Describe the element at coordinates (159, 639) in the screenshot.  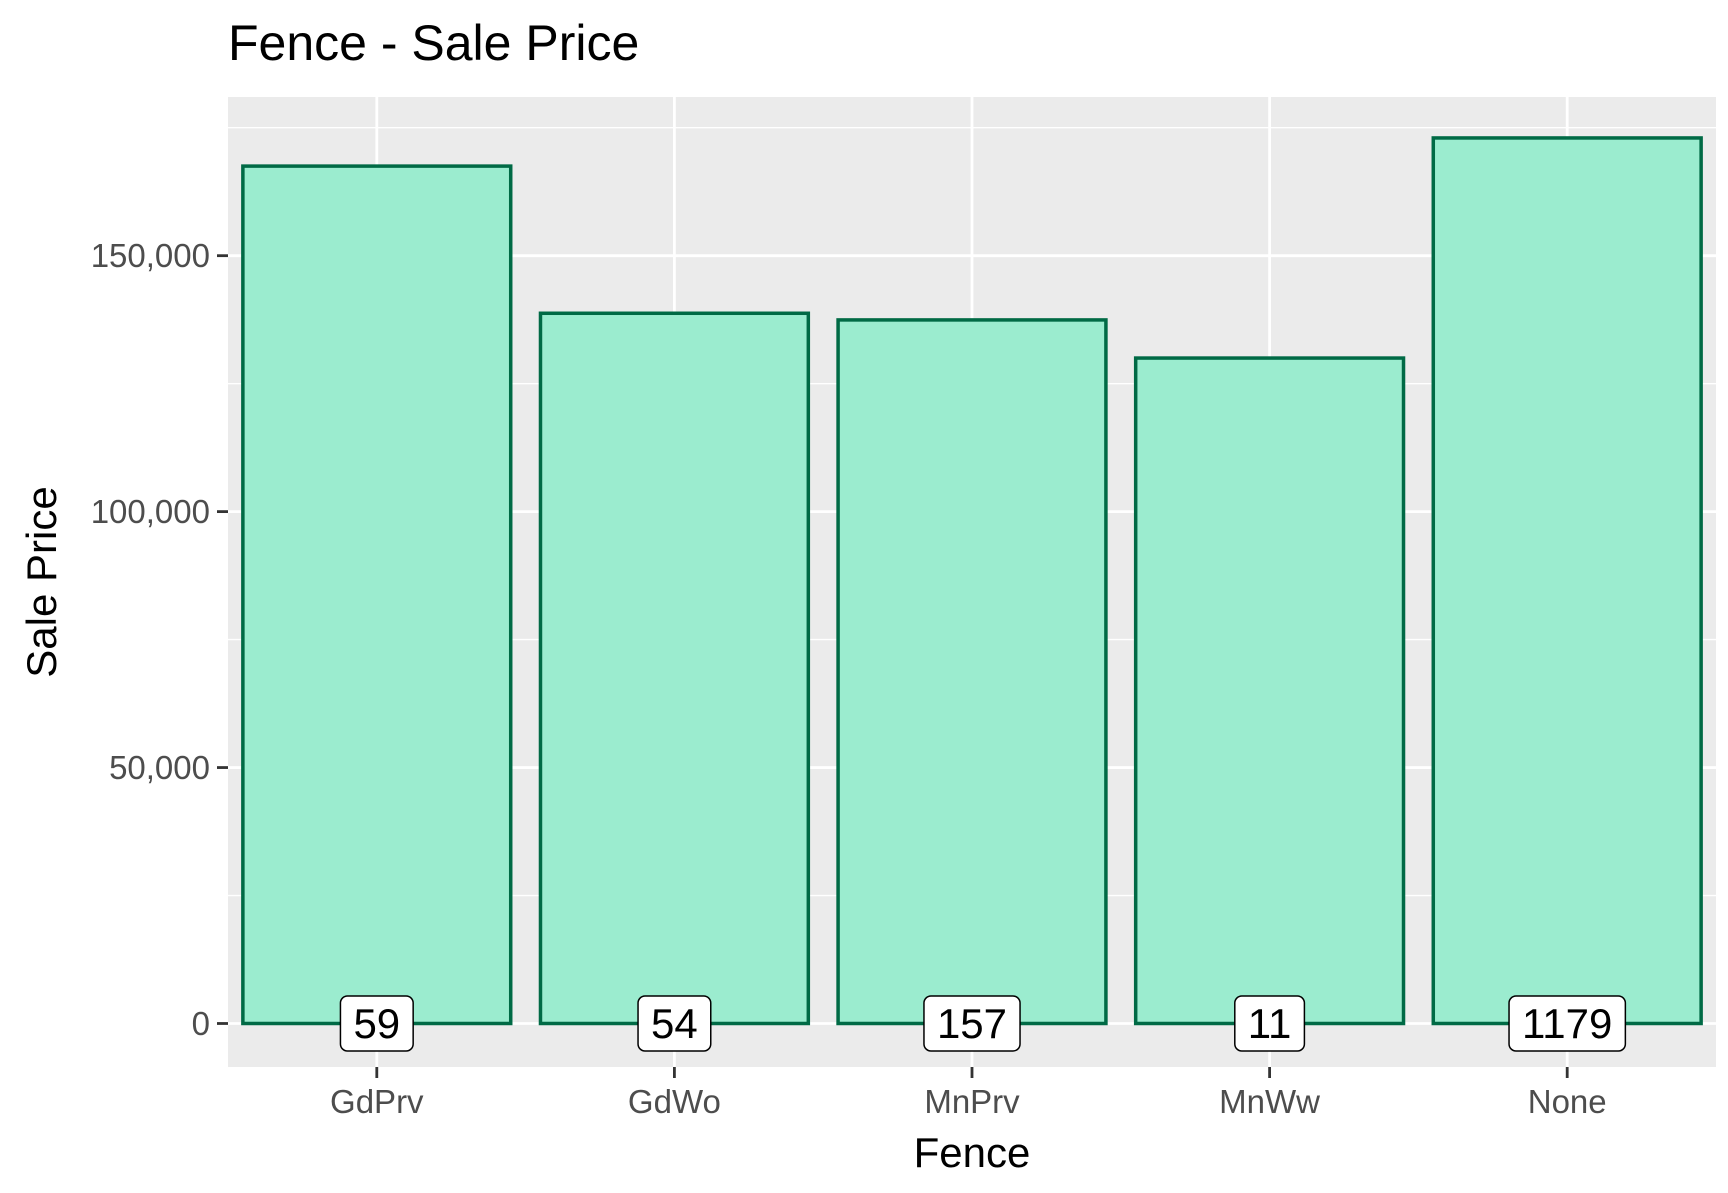
I see `y-axis: 0 50,000 100,000 150,000` at that location.